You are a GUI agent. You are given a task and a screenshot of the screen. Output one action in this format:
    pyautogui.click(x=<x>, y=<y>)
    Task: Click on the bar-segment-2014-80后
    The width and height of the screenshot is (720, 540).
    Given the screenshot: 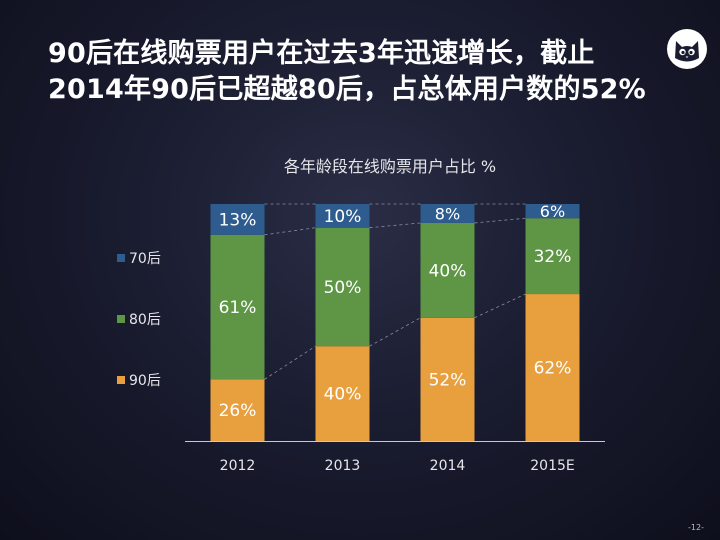 What is the action you would take?
    pyautogui.click(x=447, y=270)
    